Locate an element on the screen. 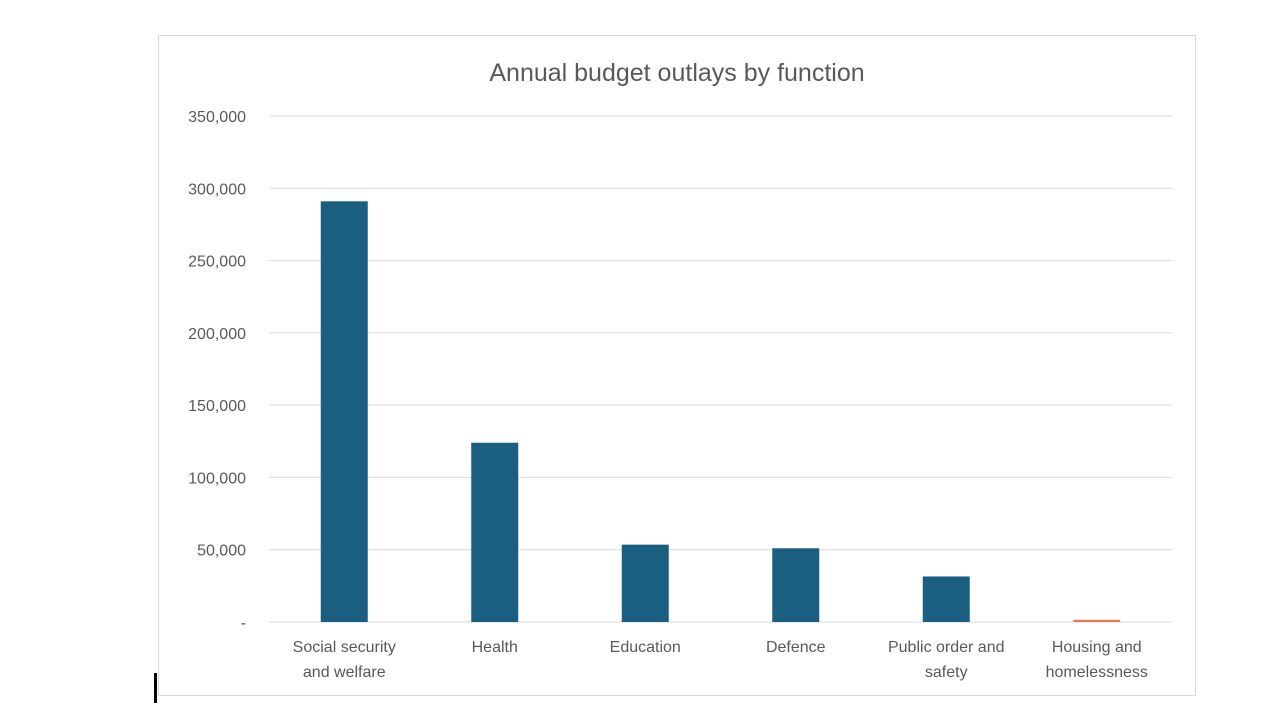  y-tick-label: 350,000 is located at coordinates (217, 117).